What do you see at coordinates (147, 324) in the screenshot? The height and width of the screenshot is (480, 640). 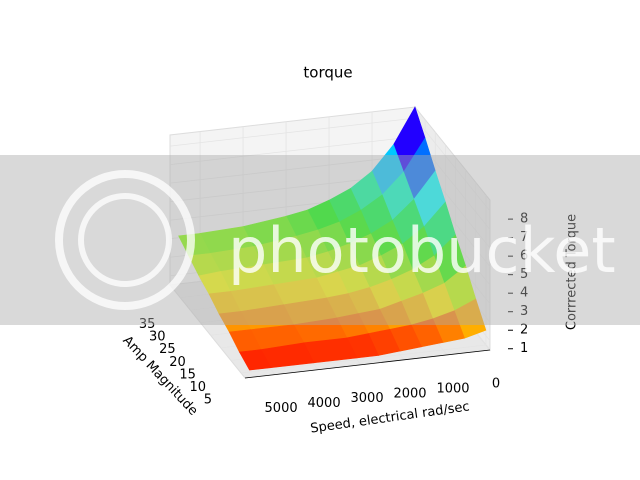 I see `y-tick-label: 35` at bounding box center [147, 324].